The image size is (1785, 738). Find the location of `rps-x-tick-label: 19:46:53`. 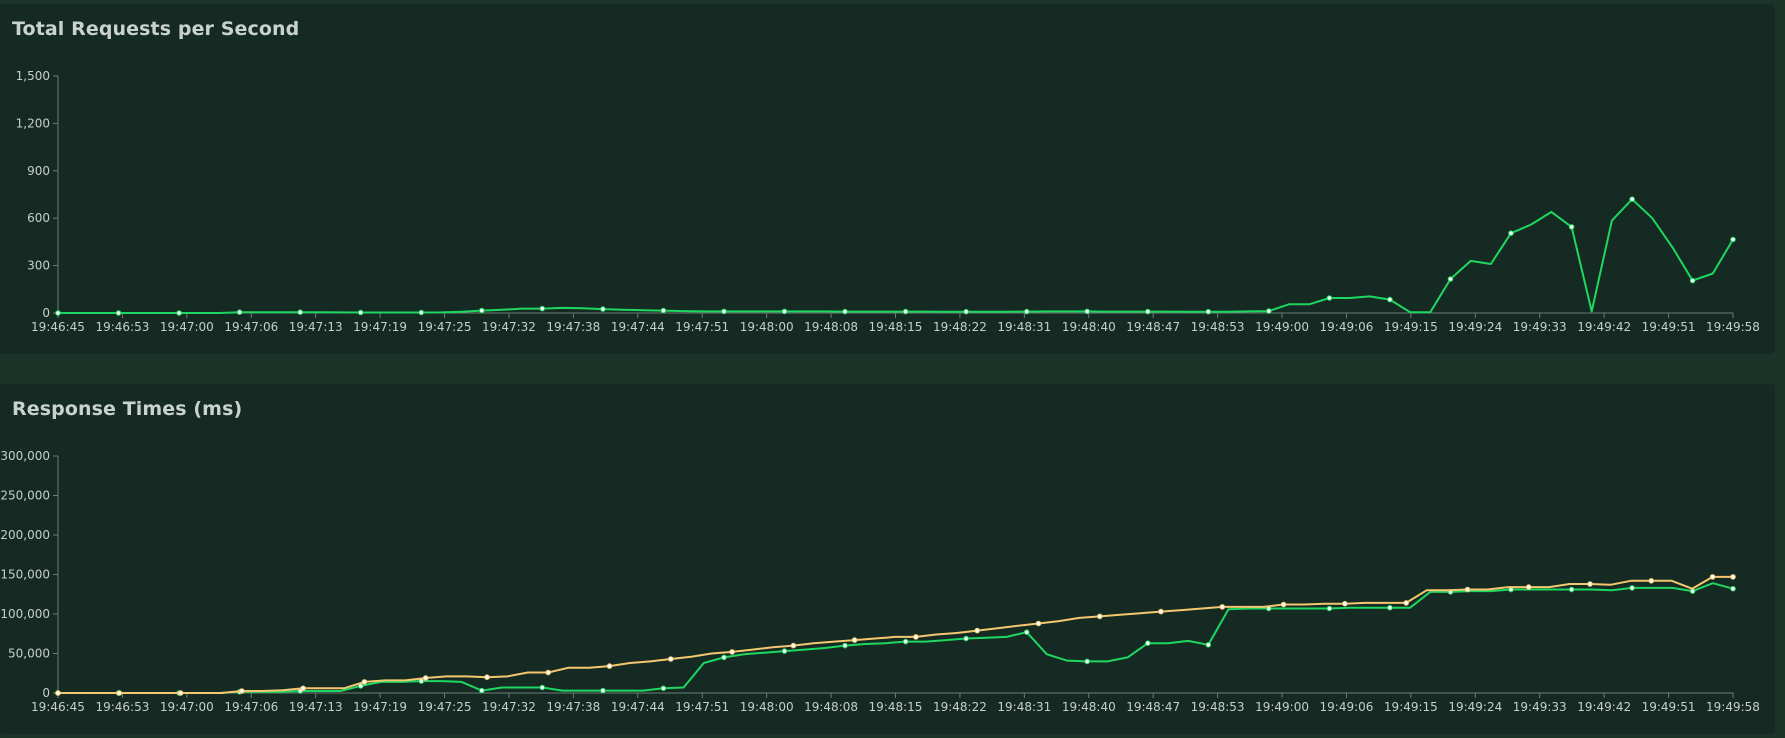

rps-x-tick-label: 19:46:53 is located at coordinates (122, 327).